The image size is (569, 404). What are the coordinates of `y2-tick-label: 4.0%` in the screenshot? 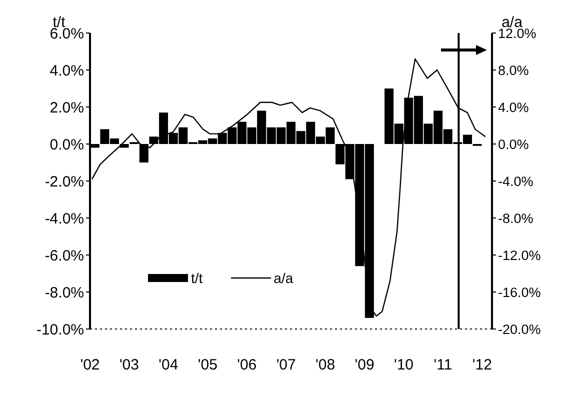 It's located at (513, 107).